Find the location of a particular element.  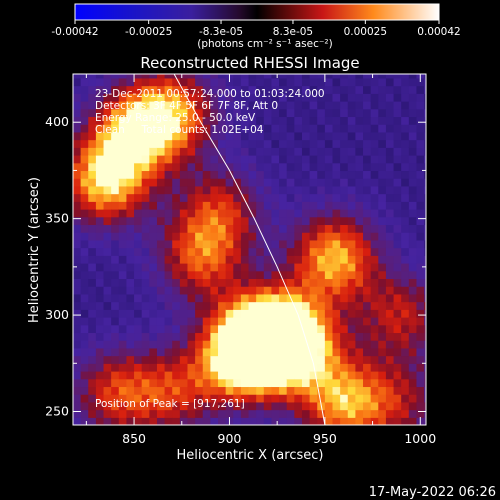

x-axis-label: Heliocentric X (arcsec) is located at coordinates (250, 455).